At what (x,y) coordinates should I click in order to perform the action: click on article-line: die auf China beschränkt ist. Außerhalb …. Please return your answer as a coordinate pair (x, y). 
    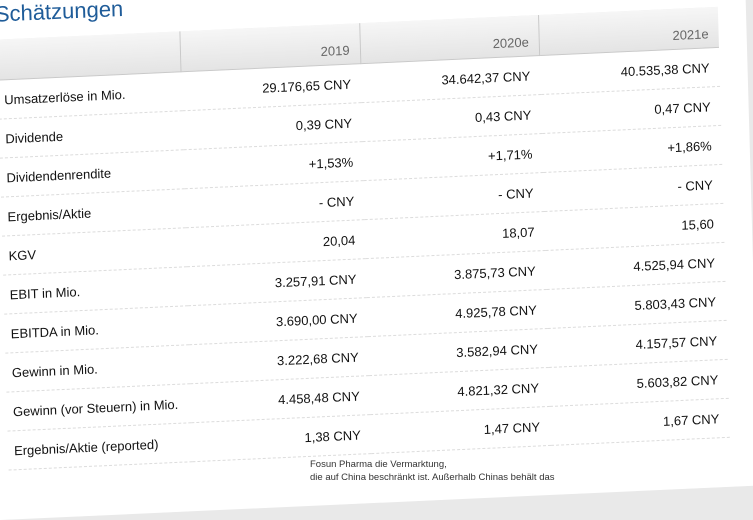
    Looking at the image, I should click on (432, 477).